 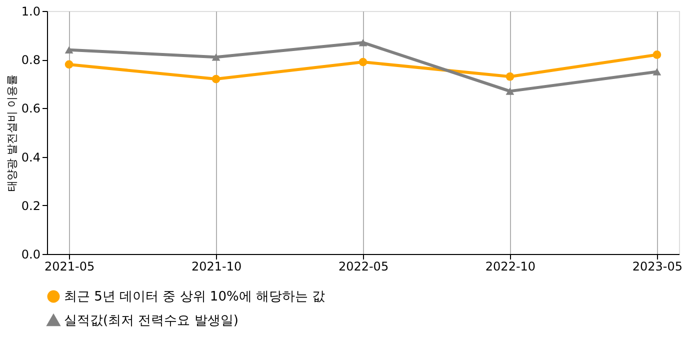 What do you see at coordinates (30, 109) in the screenshot?
I see `y-tick-label: 0.6` at bounding box center [30, 109].